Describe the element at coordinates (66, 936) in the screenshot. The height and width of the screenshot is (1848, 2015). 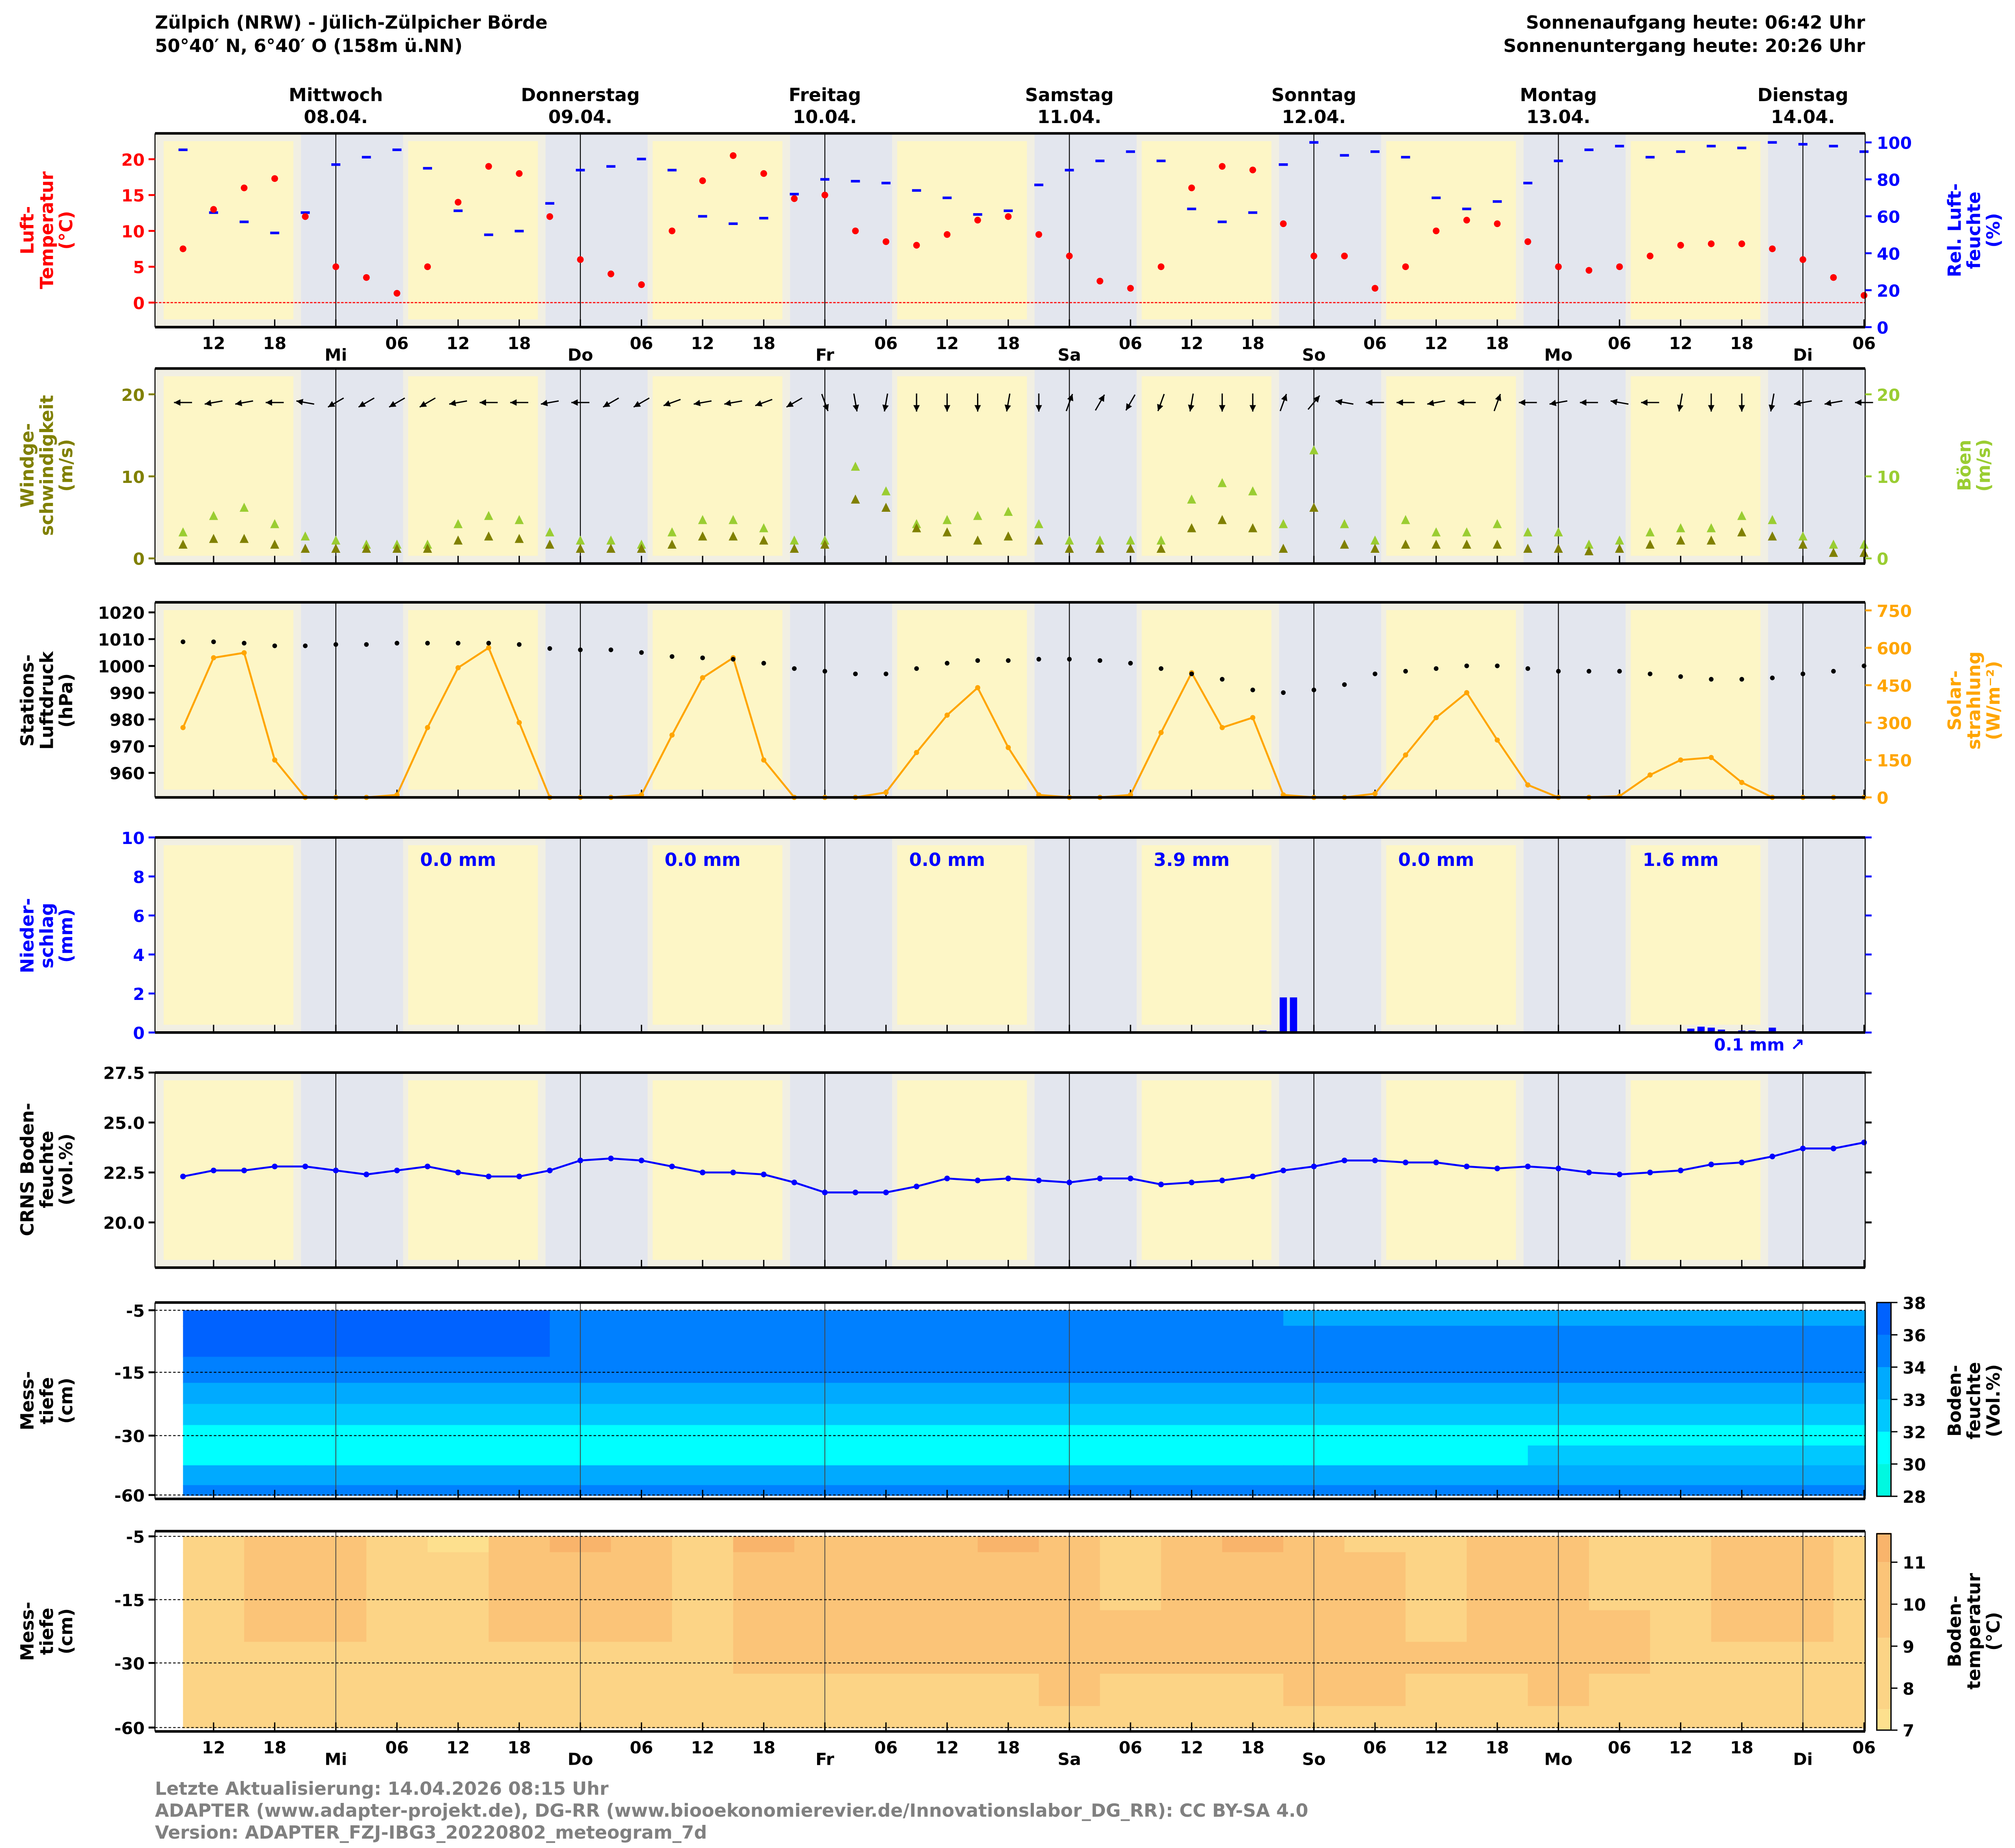
I see `axis-label-line: (mm)` at that location.